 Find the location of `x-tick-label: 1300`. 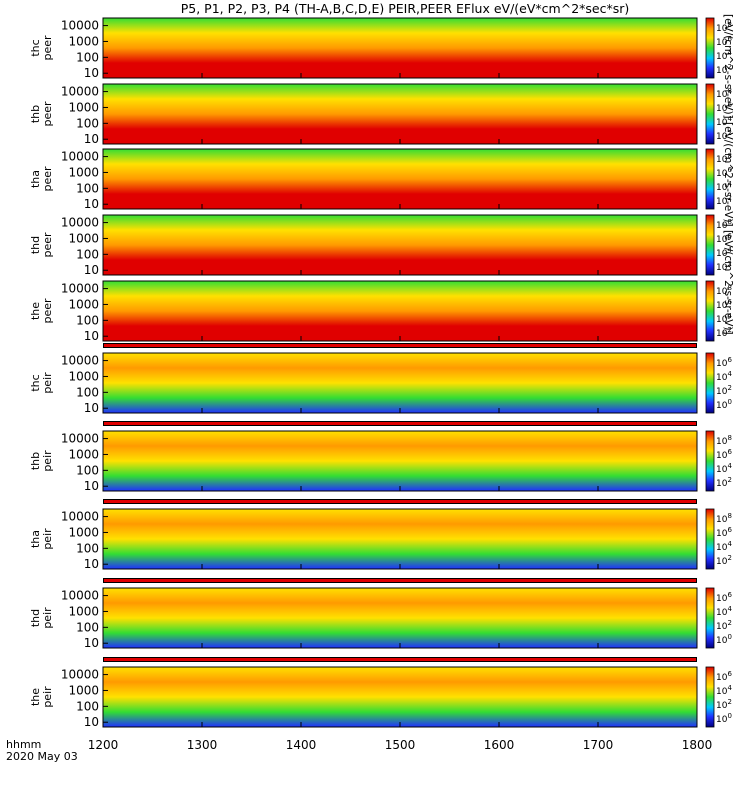

x-tick-label: 1300 is located at coordinates (202, 745).